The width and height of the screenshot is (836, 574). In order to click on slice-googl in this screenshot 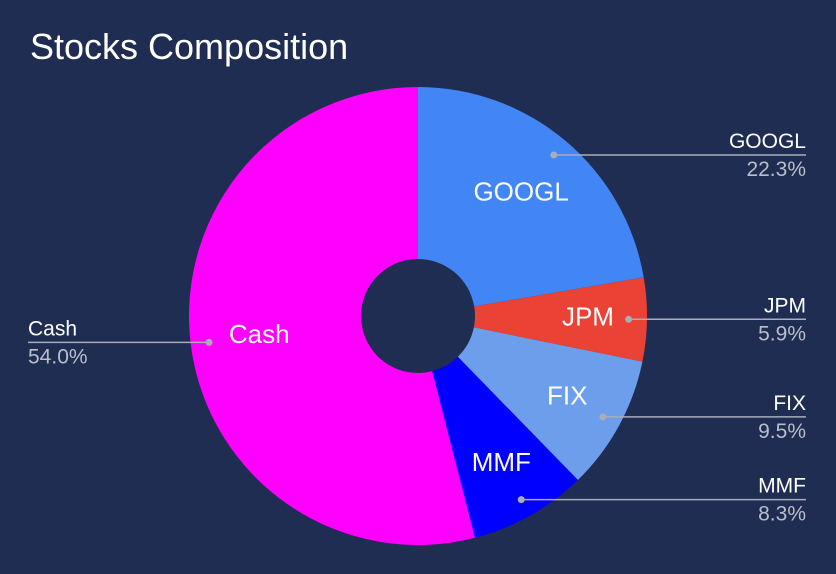, I will do `click(531, 197)`.